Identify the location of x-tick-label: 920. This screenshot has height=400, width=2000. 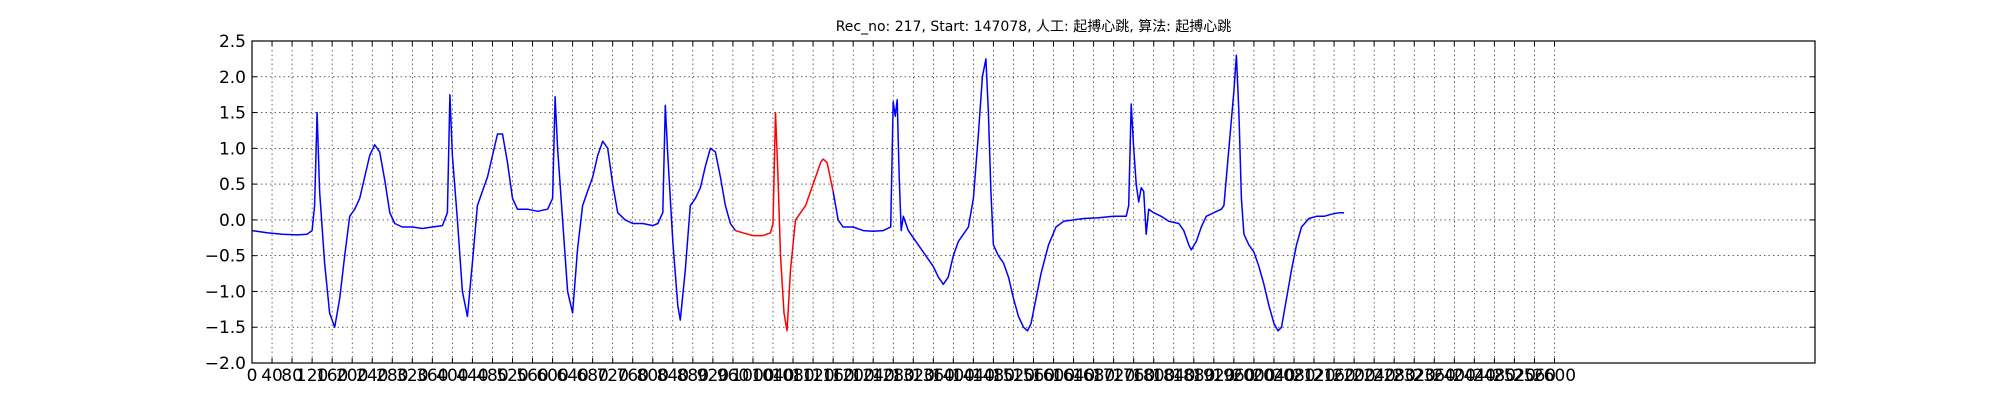
(713, 376).